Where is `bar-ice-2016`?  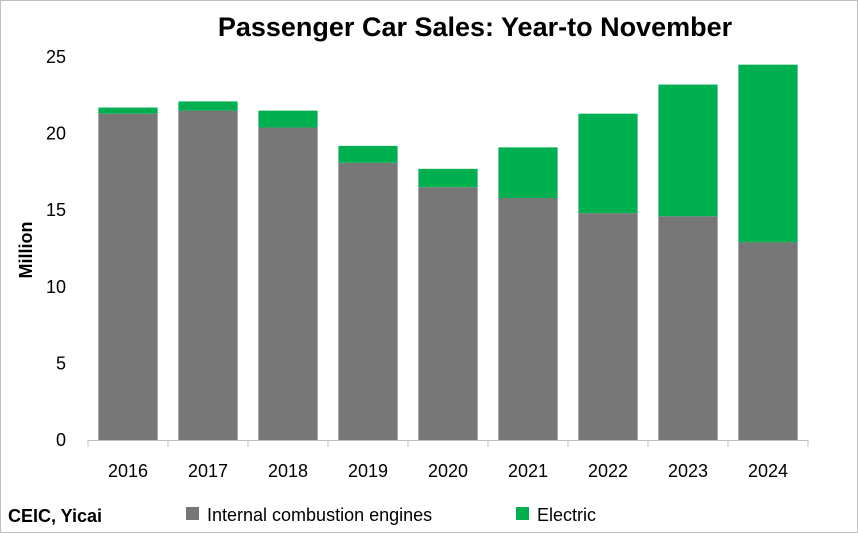
bar-ice-2016 is located at coordinates (128, 277).